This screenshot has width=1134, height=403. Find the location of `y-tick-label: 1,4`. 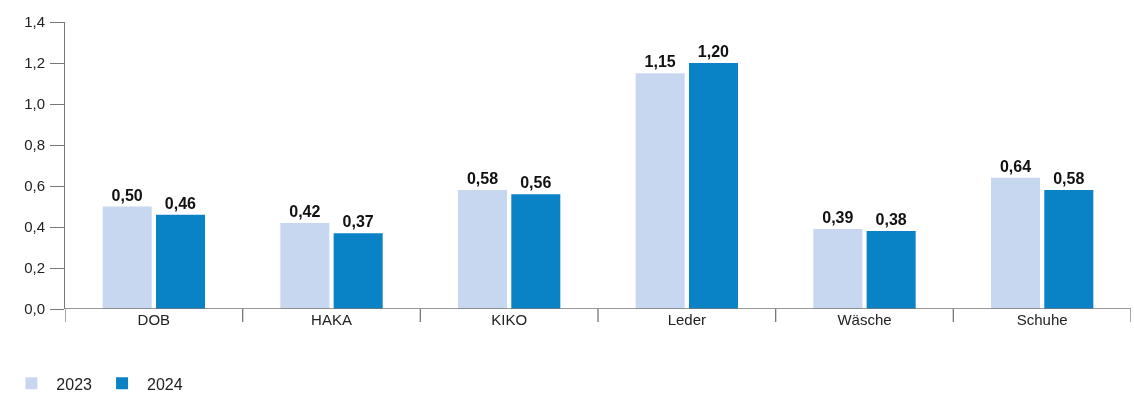

y-tick-label: 1,4 is located at coordinates (34, 22).